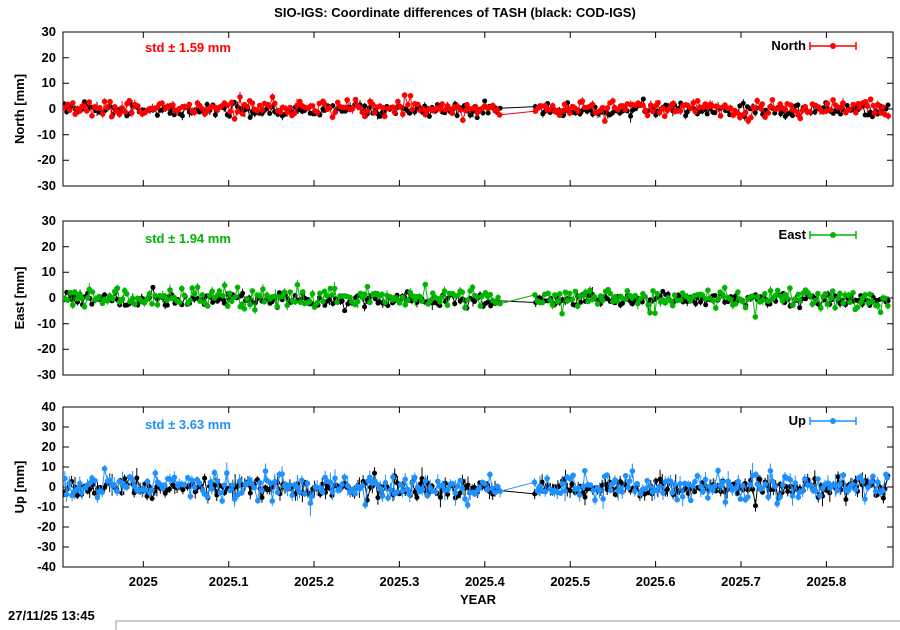  What do you see at coordinates (792, 234) in the screenshot?
I see `legend-label-east: East` at bounding box center [792, 234].